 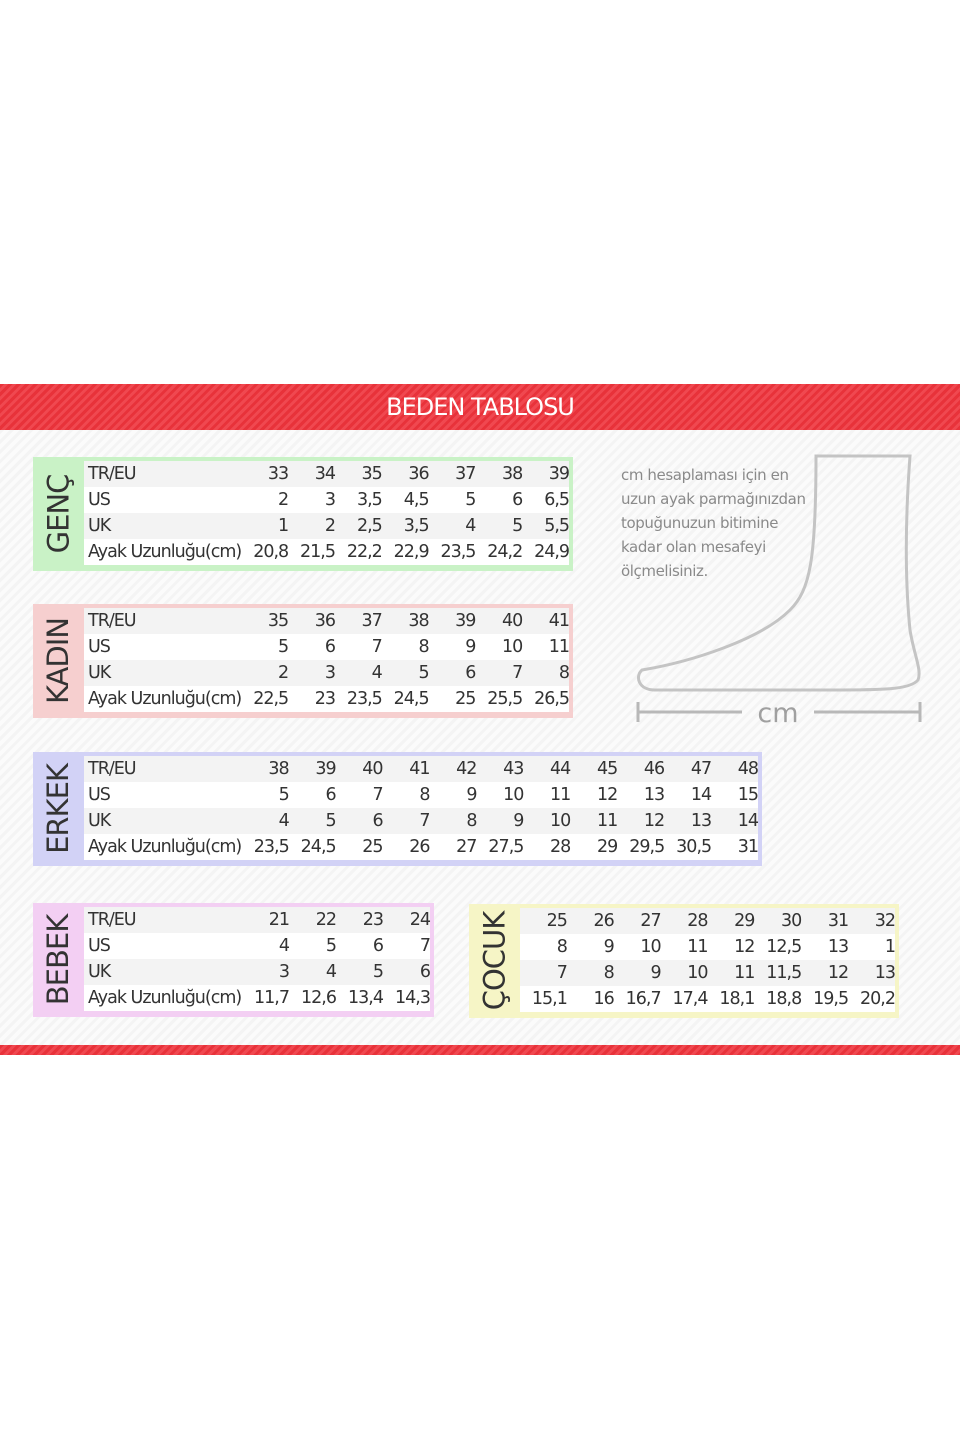 I want to click on measure-unit: cm, so click(x=777, y=713).